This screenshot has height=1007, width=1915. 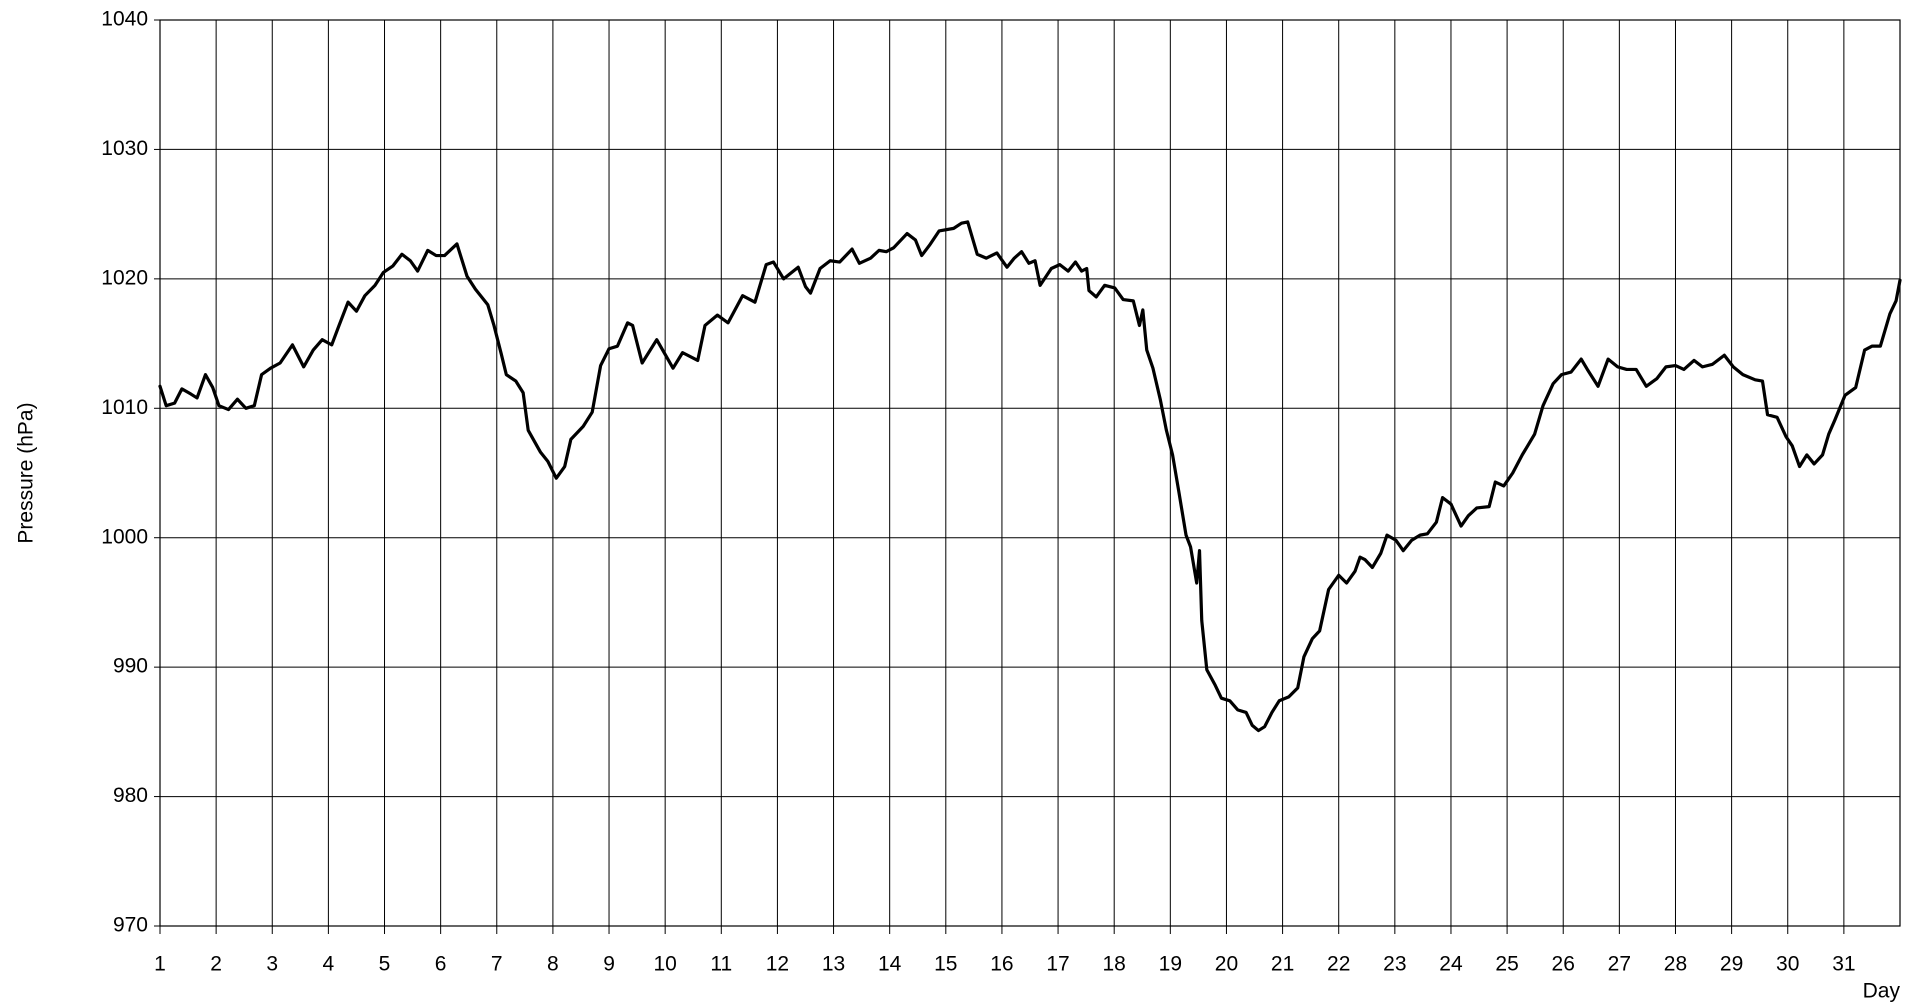 I want to click on x-tick-label: 13, so click(x=833, y=964).